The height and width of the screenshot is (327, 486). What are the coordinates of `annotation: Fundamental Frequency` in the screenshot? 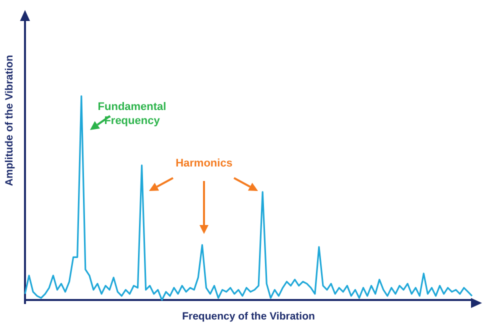 It's located at (132, 114).